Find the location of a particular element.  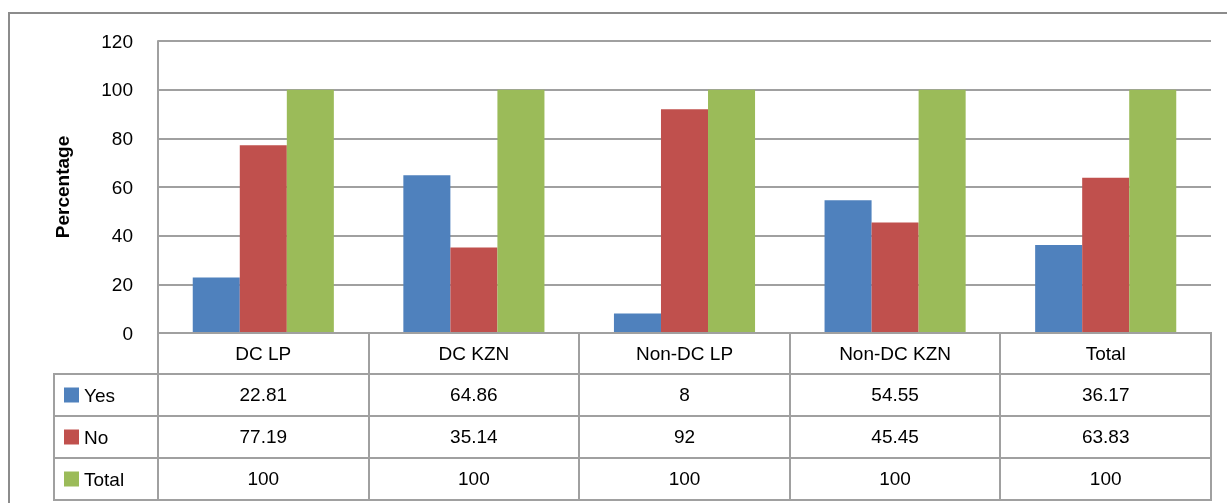

data-label: 77.19 is located at coordinates (263, 437).